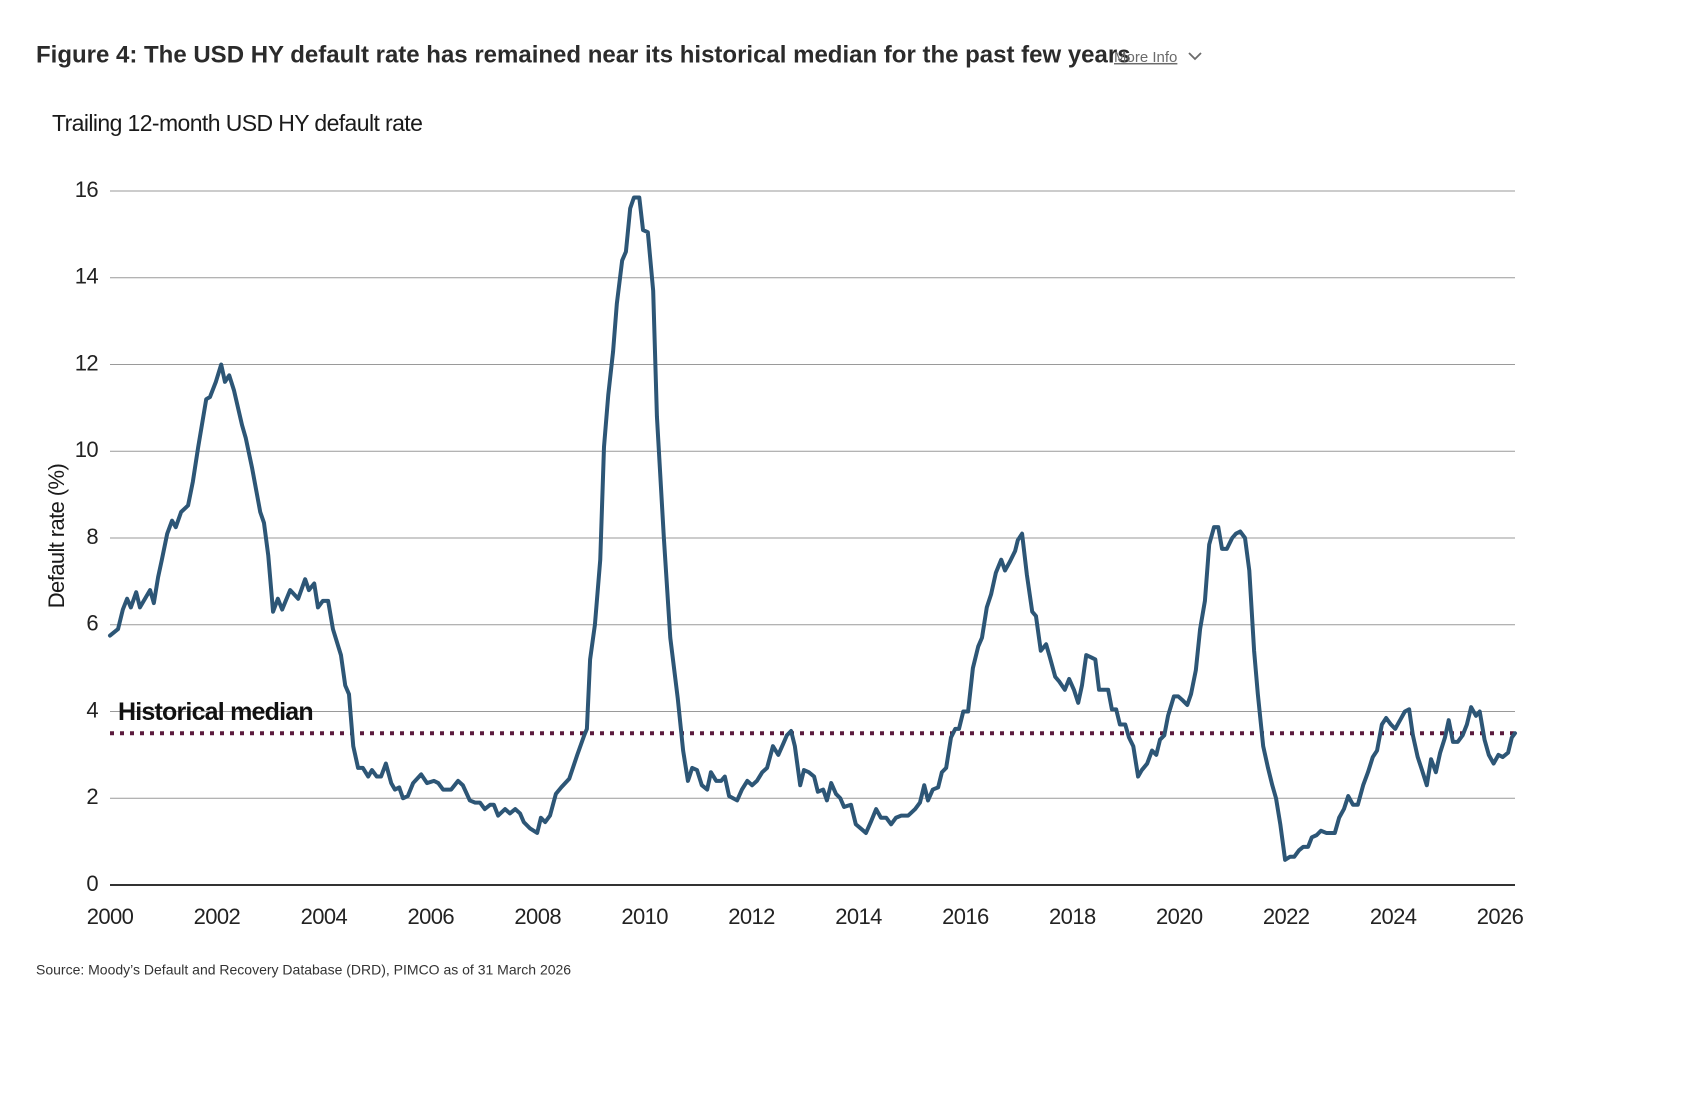 Image resolution: width=1692 pixels, height=1098 pixels. I want to click on chevron-icon, so click(1195, 56).